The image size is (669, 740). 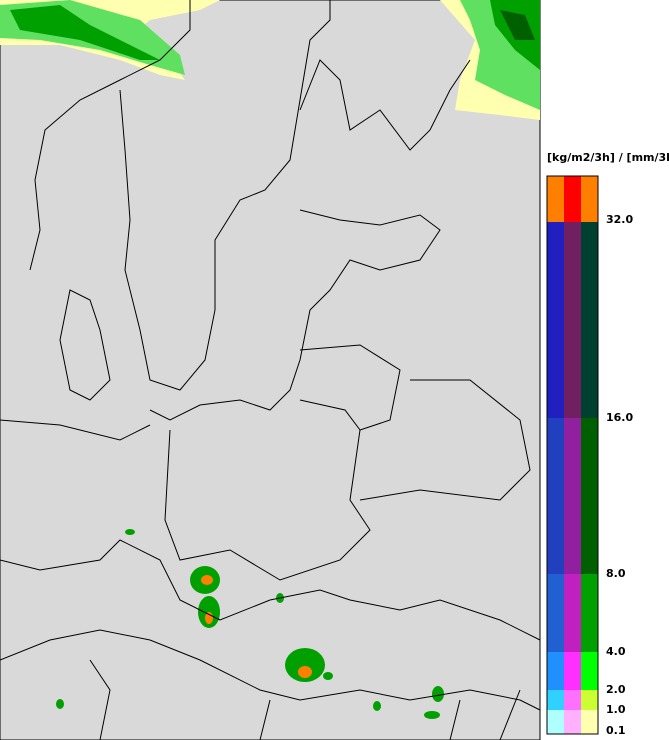 I want to click on colorbar, so click(x=572, y=455).